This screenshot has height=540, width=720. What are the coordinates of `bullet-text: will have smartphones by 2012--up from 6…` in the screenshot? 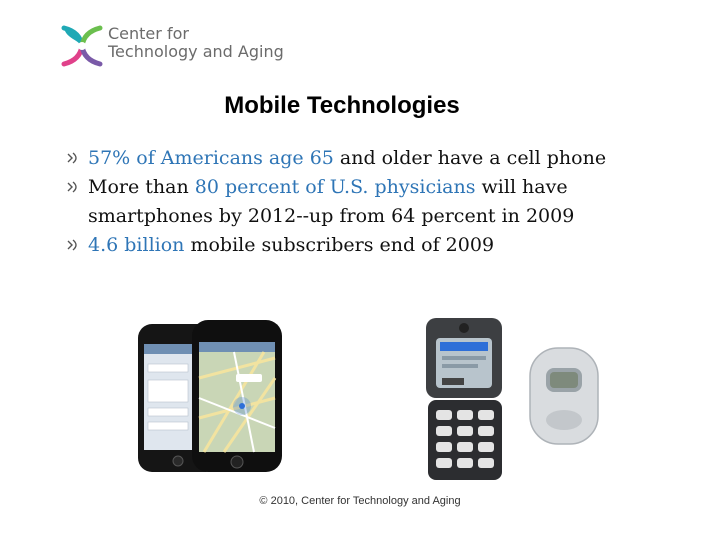 It's located at (331, 201).